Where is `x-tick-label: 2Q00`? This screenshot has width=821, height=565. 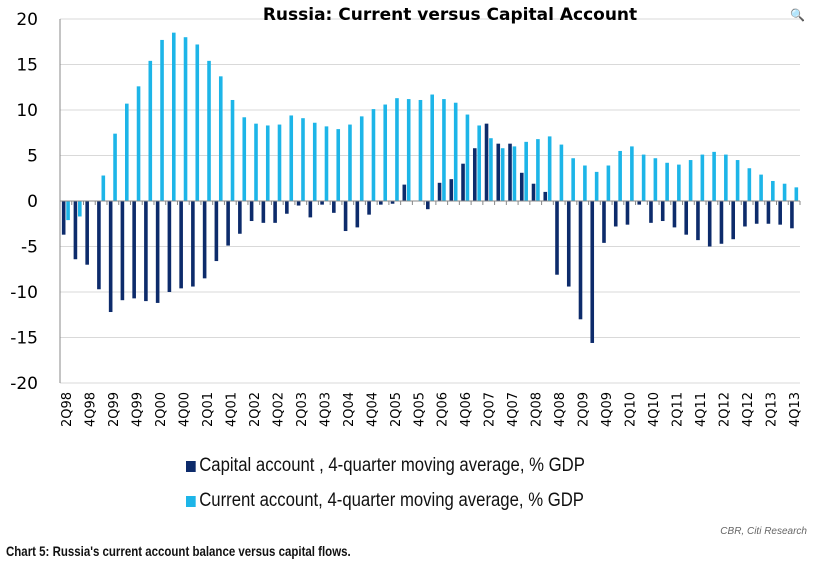 x-tick-label: 2Q00 is located at coordinates (161, 409).